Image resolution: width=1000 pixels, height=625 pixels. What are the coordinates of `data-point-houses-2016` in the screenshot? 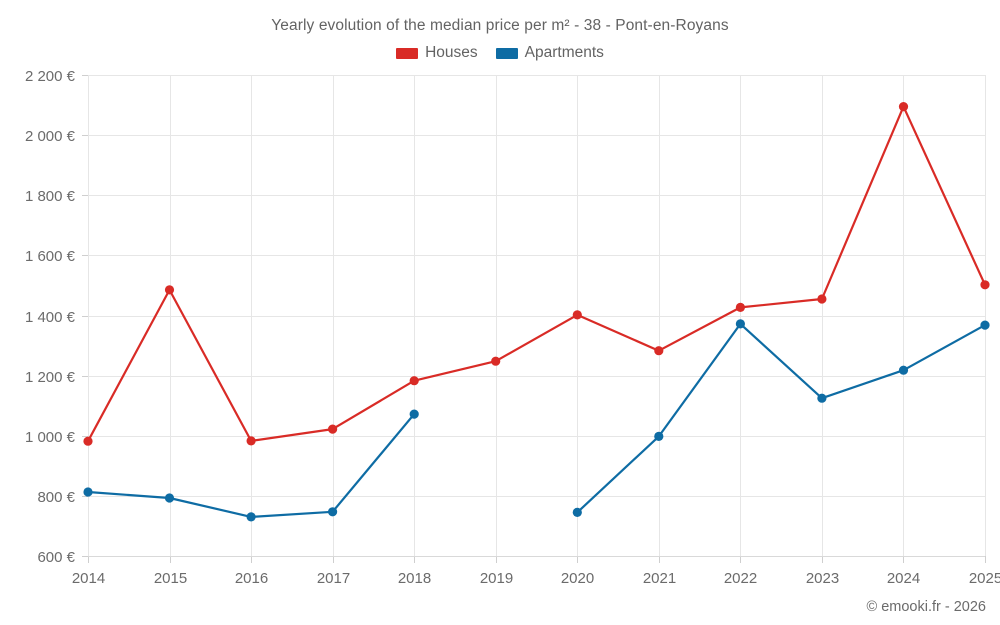 It's located at (251, 441).